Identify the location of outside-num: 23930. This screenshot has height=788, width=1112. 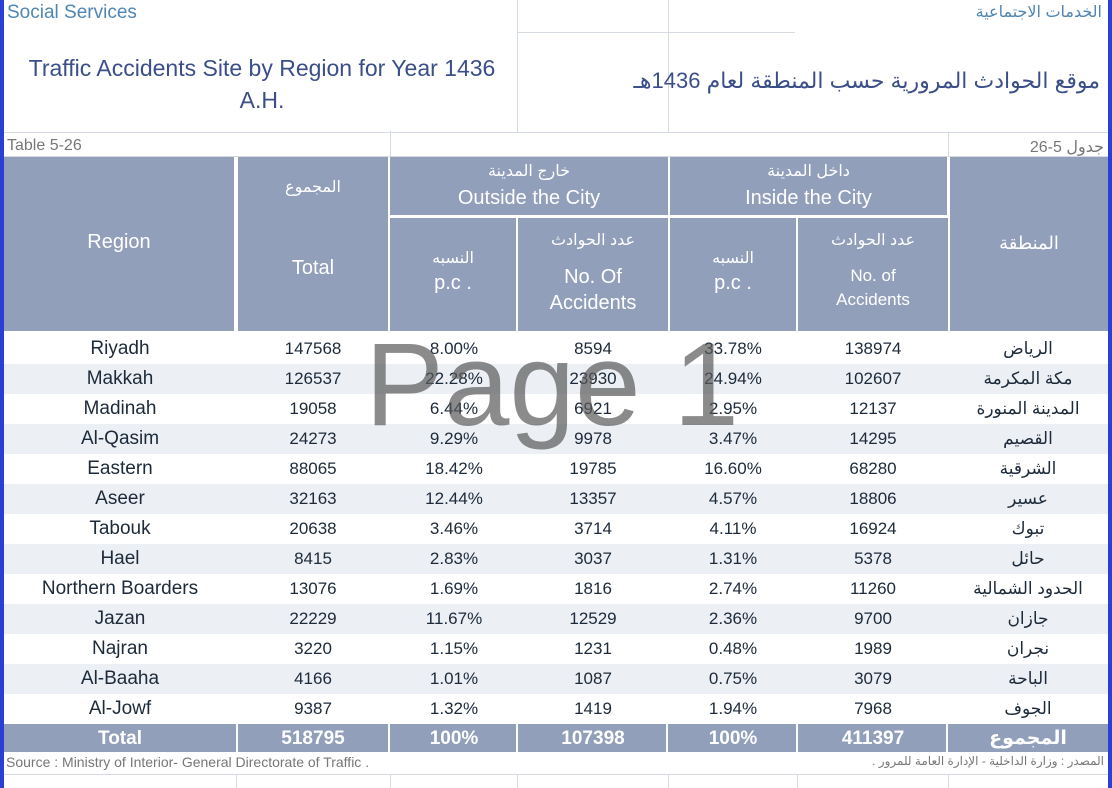
(593, 378).